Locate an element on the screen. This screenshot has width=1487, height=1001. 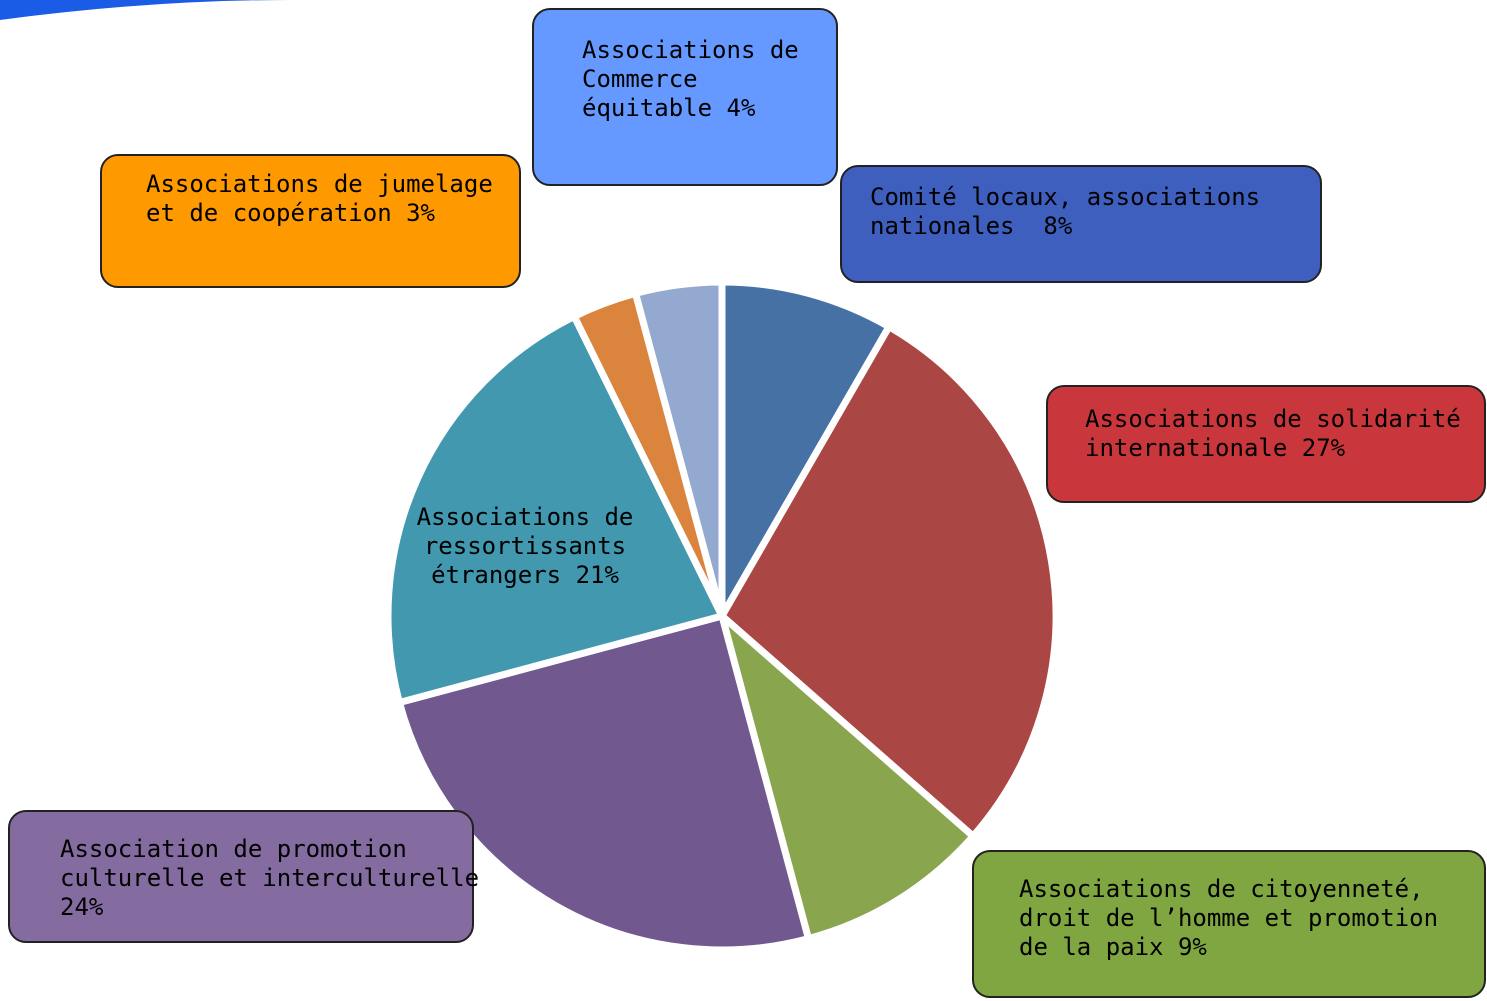
value-label: 27% is located at coordinates (1323, 448).